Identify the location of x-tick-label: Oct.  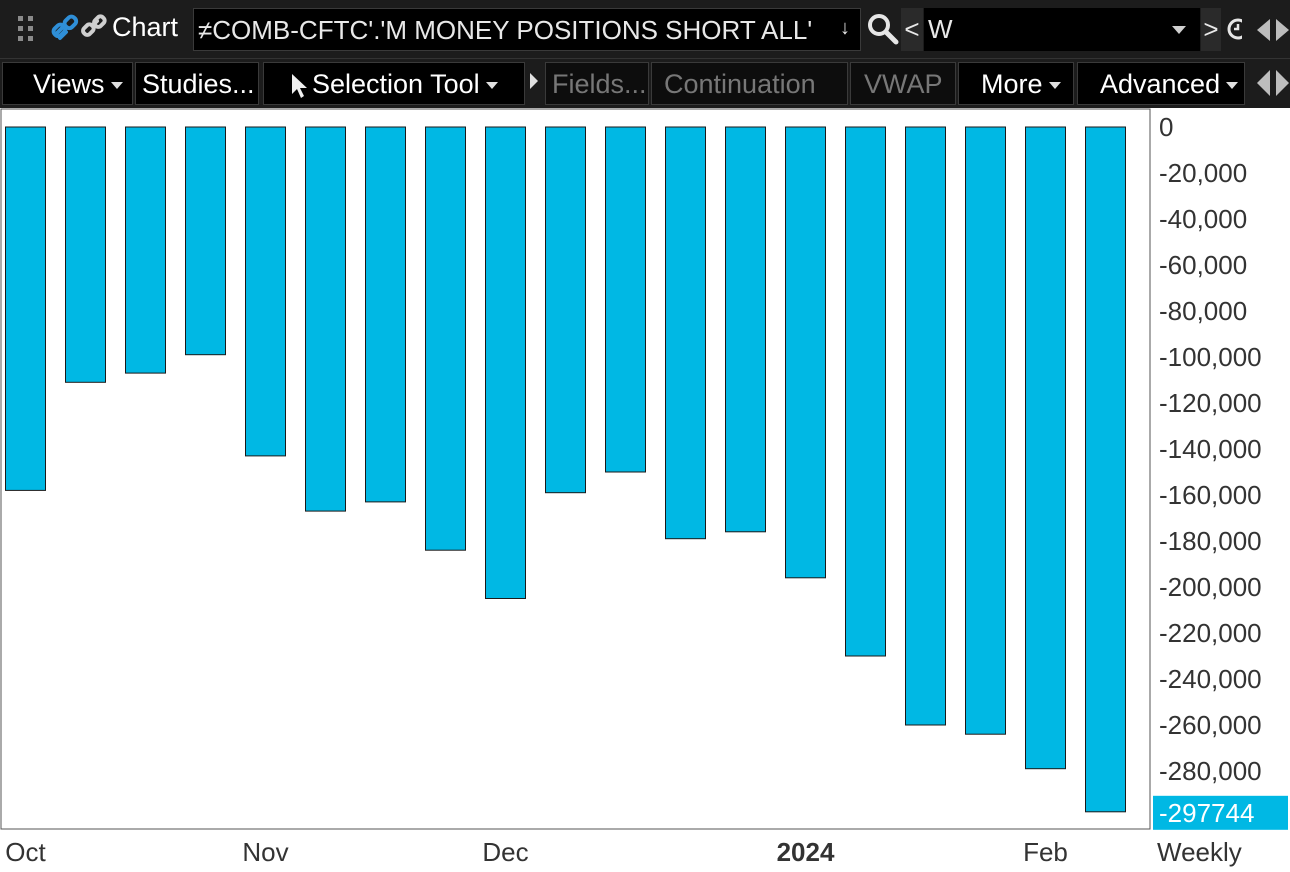
(25, 852).